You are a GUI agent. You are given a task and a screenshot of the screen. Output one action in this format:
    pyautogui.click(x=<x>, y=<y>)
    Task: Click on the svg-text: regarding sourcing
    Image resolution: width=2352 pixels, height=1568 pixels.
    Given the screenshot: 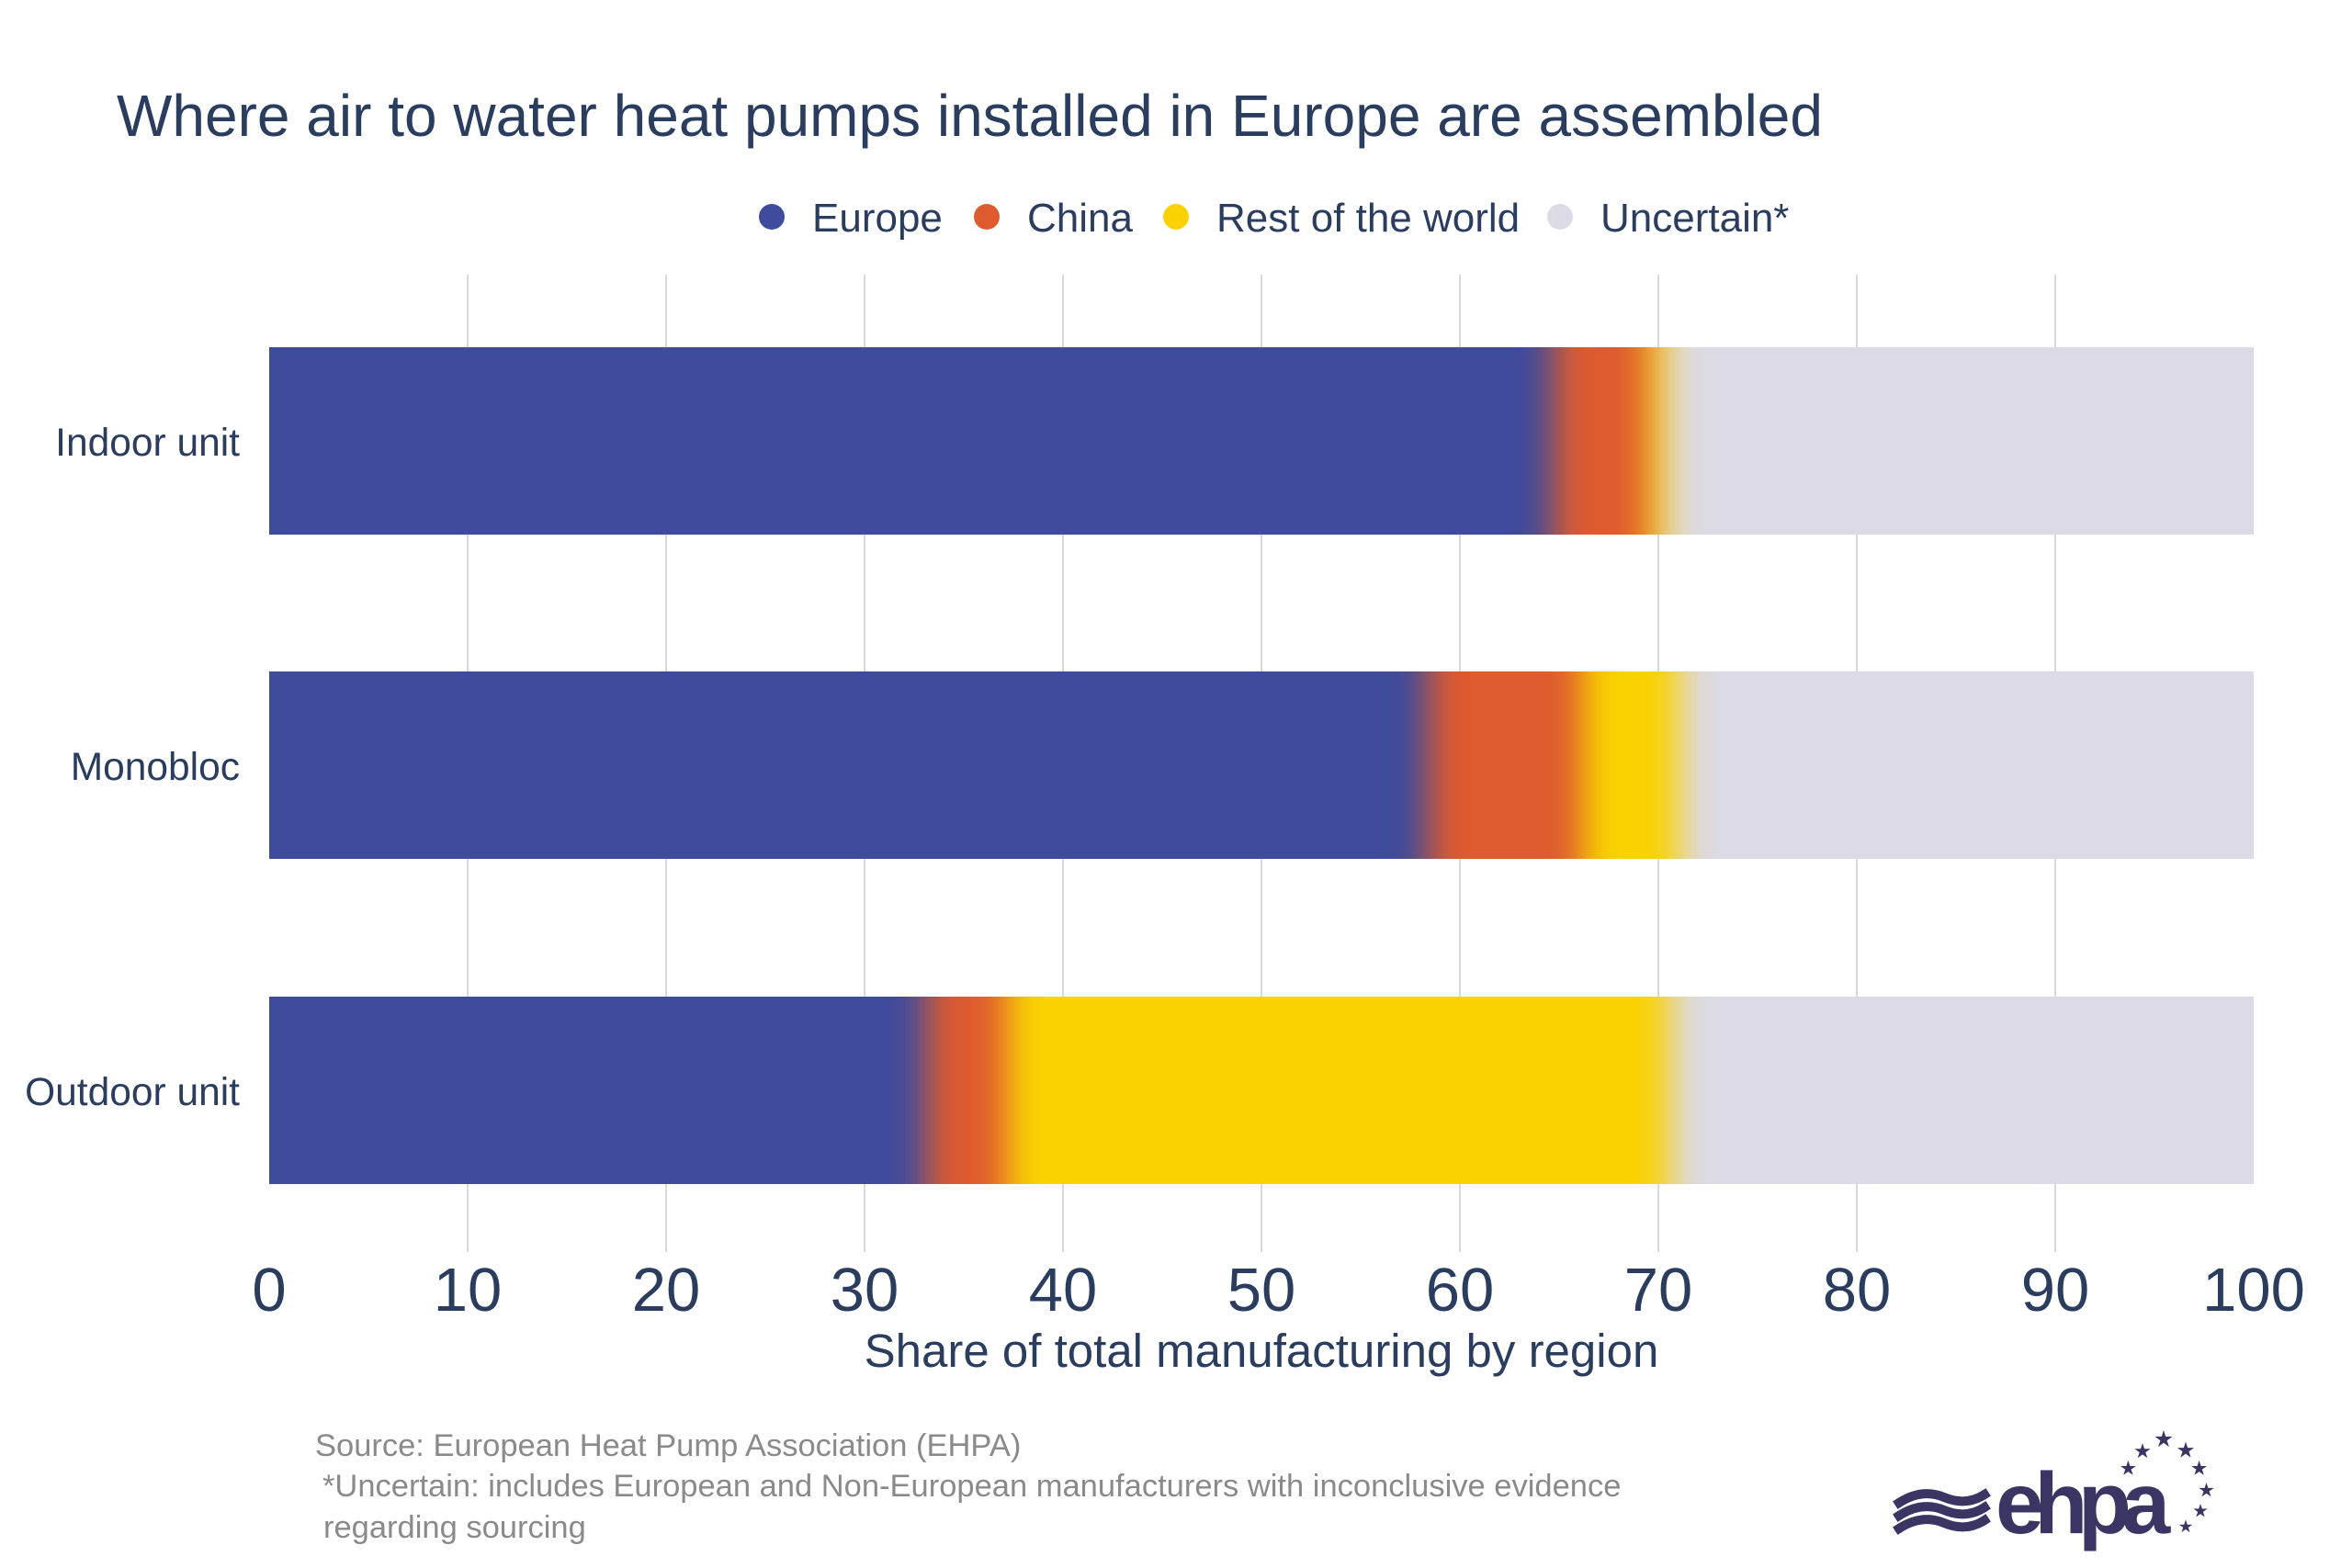 What is the action you would take?
    pyautogui.click(x=455, y=1527)
    